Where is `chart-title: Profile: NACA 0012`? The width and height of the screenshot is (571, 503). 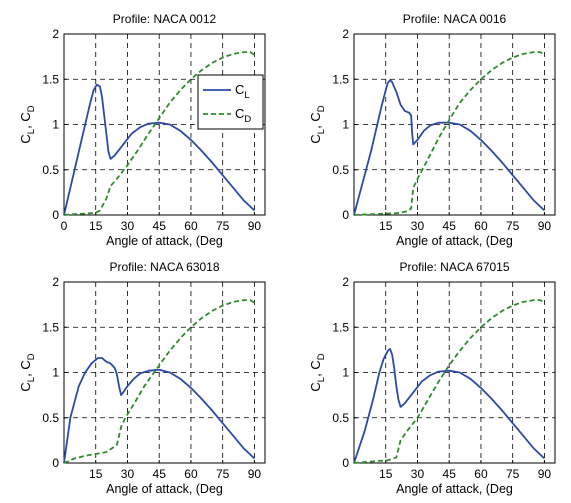
chart-title: Profile: NACA 0012 is located at coordinates (165, 19).